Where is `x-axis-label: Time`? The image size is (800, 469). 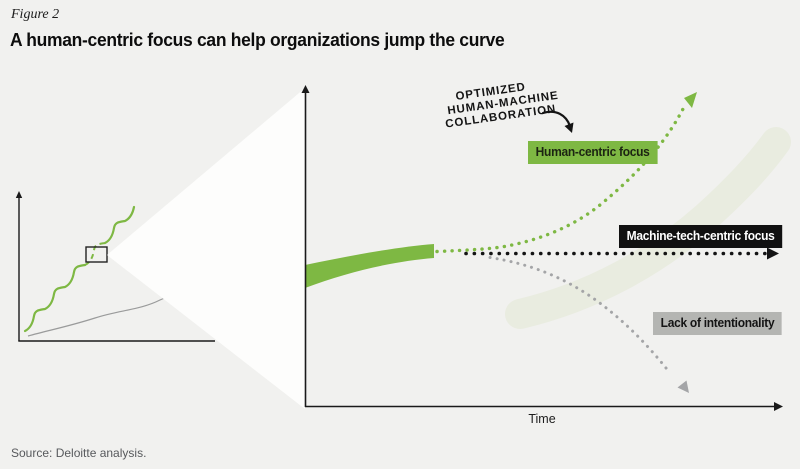
x-axis-label: Time is located at coordinates (542, 419).